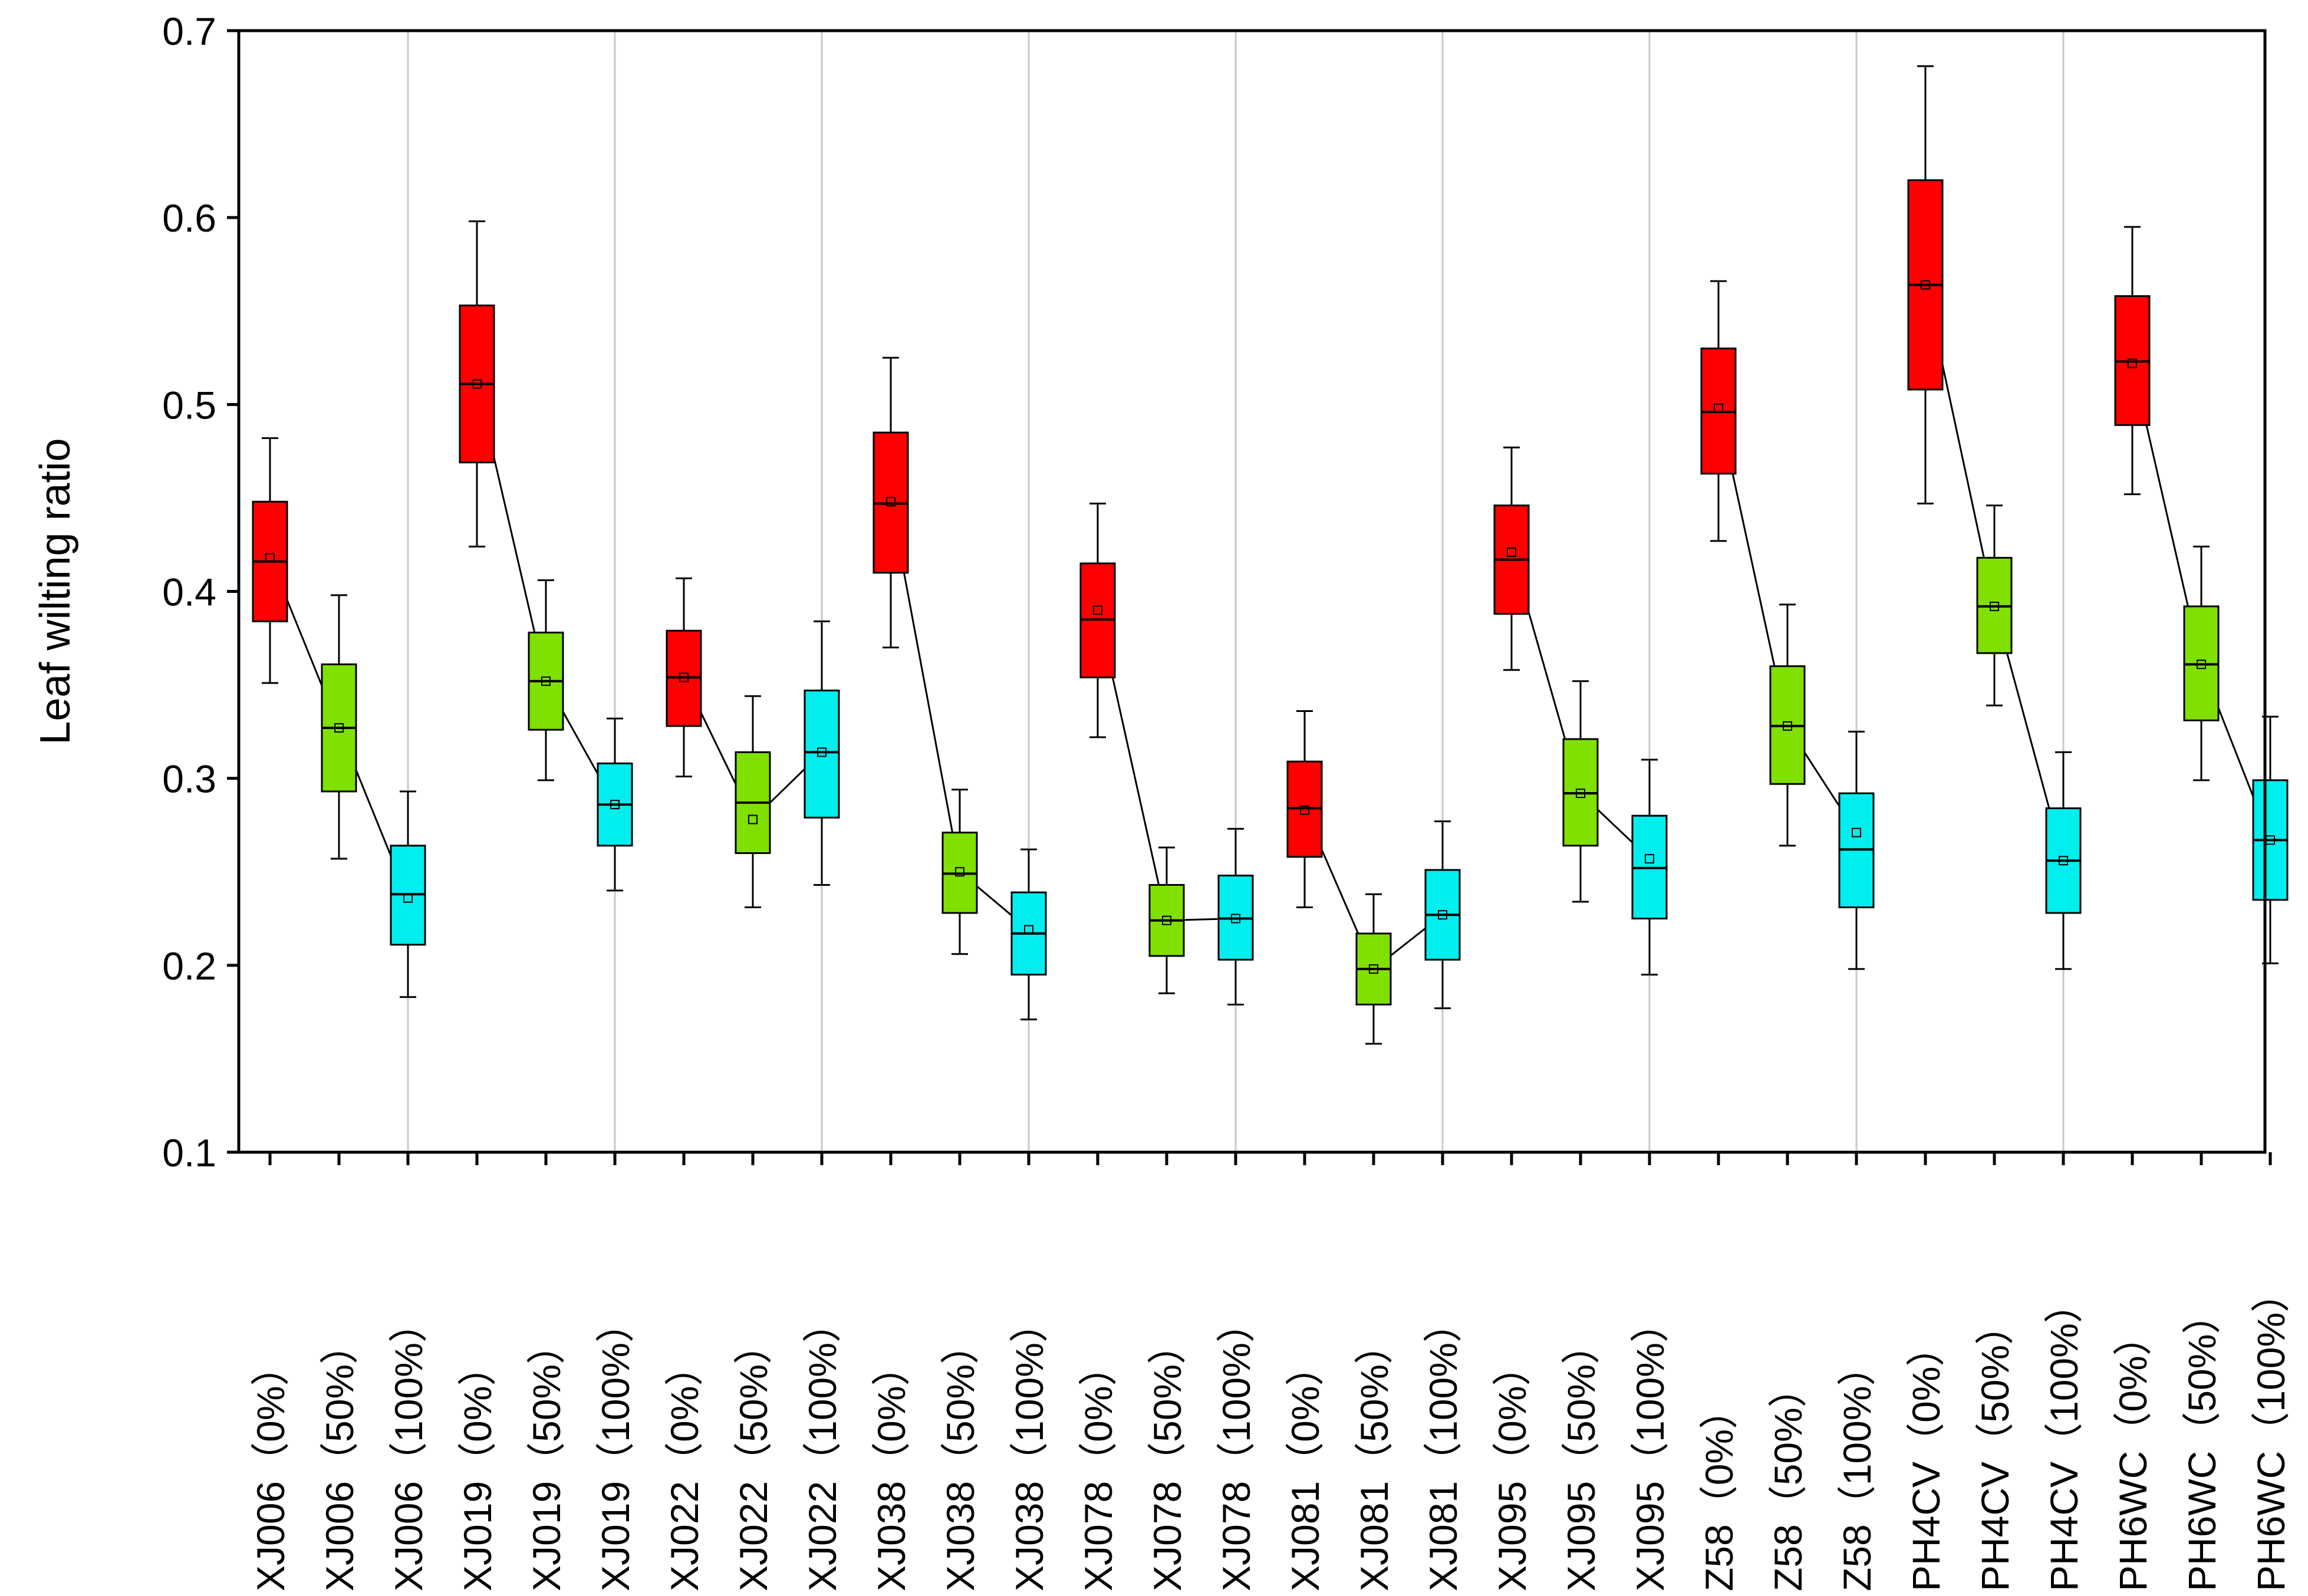 This screenshot has width=2308, height=1596. Describe the element at coordinates (1719, 1491) in the screenshot. I see `x-tick-label: Z58（0%）` at that location.